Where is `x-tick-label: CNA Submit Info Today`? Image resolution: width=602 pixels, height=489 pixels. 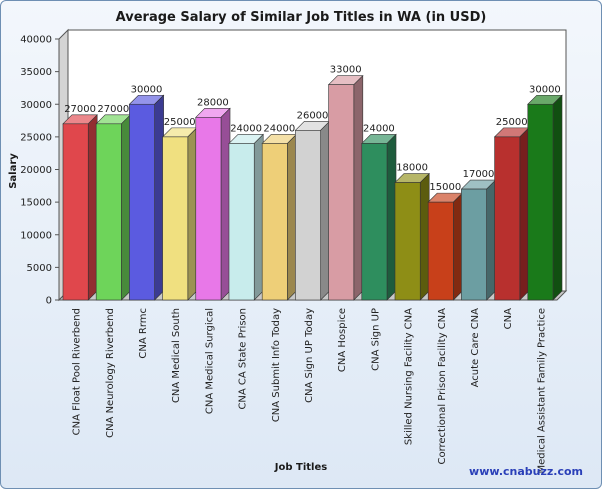 x-tick-label: CNA Submit Info Today is located at coordinates (276, 365).